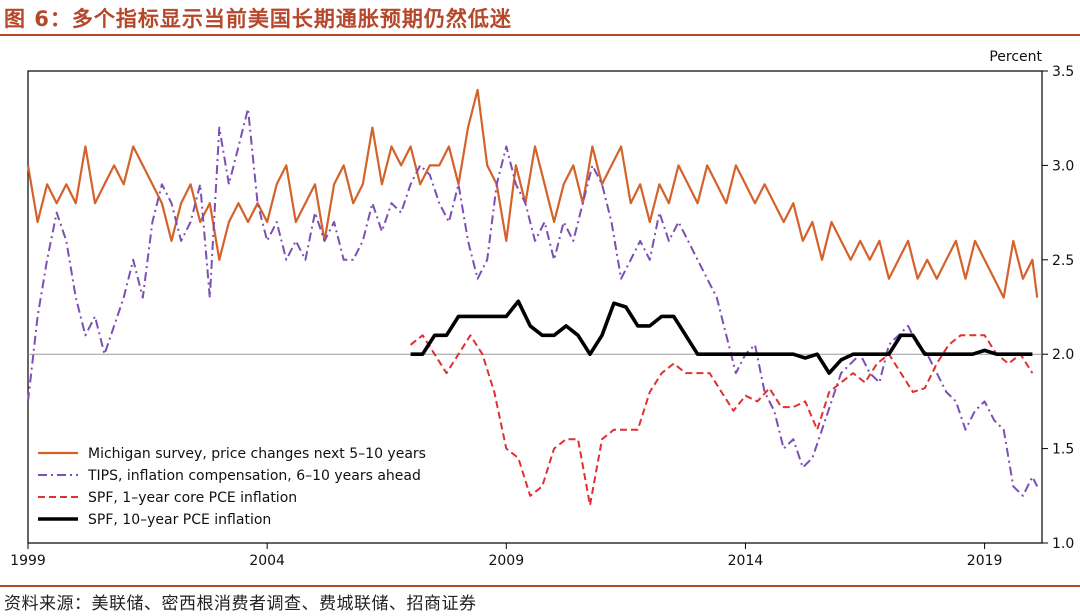 The height and width of the screenshot is (616, 1080). I want to click on y-tick-label: 3.0, so click(1063, 166).